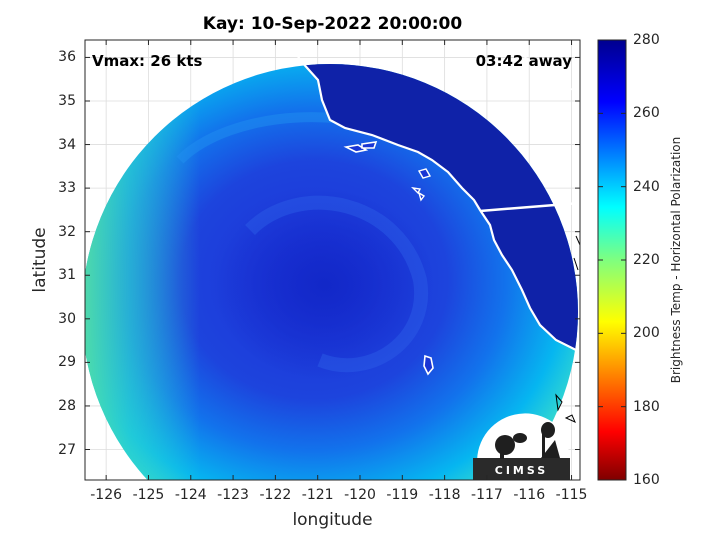 The height and width of the screenshot is (540, 720). Describe the element at coordinates (646, 40) in the screenshot. I see `colorbar-tick-label: 280` at that location.